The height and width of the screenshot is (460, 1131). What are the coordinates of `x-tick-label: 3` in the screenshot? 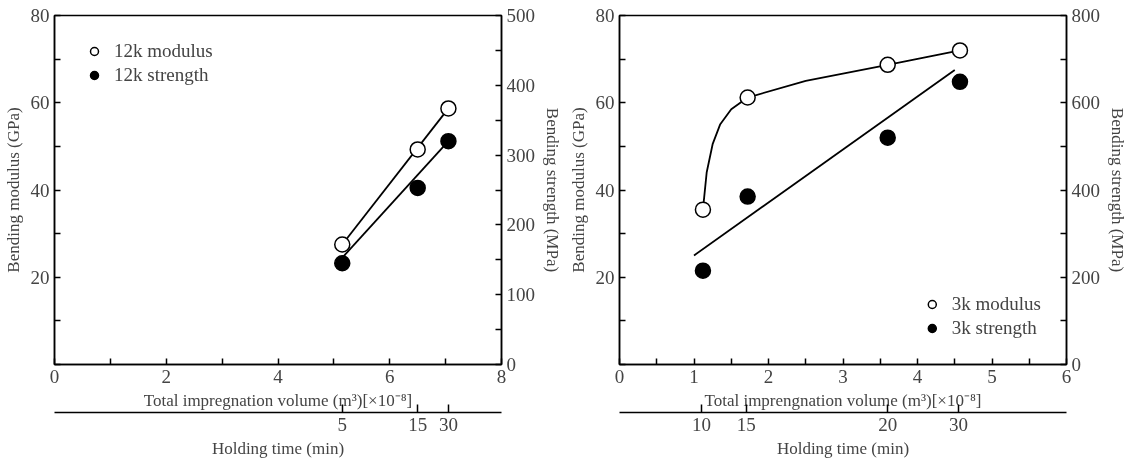 It's located at (843, 376).